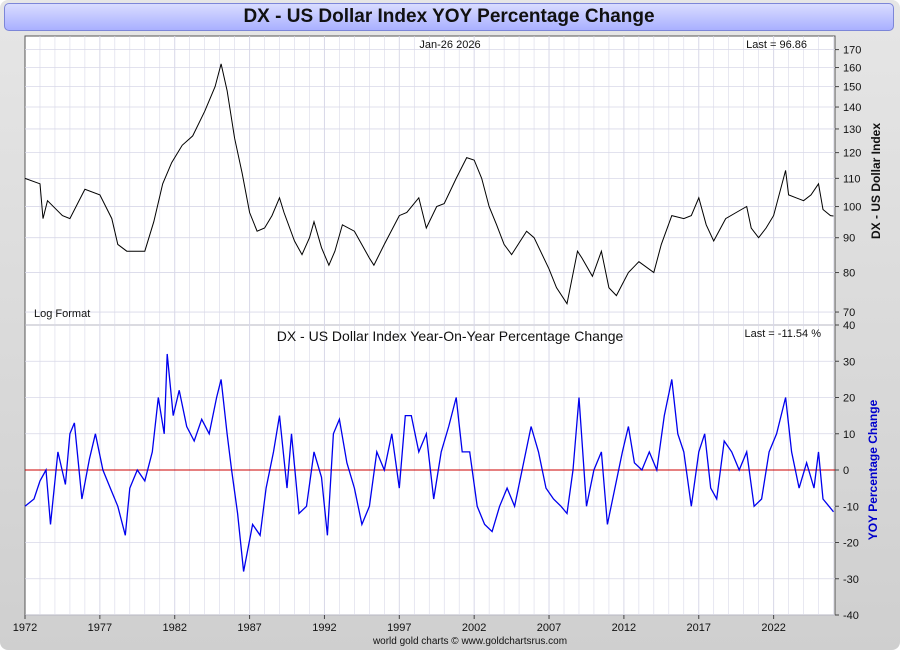 Image resolution: width=900 pixels, height=650 pixels. What do you see at coordinates (852, 208) in the screenshot?
I see `price-y-tick-label: 100` at bounding box center [852, 208].